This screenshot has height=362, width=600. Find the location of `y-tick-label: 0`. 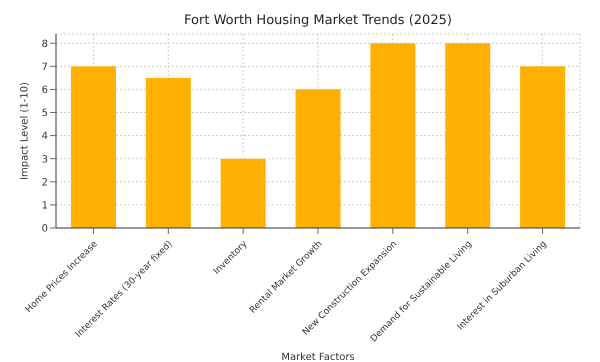

y-tick-label: 0 is located at coordinates (45, 229).